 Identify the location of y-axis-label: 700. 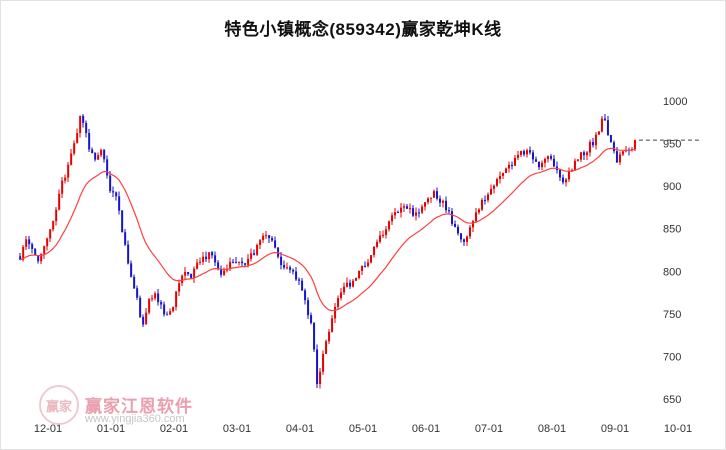
(672, 357).